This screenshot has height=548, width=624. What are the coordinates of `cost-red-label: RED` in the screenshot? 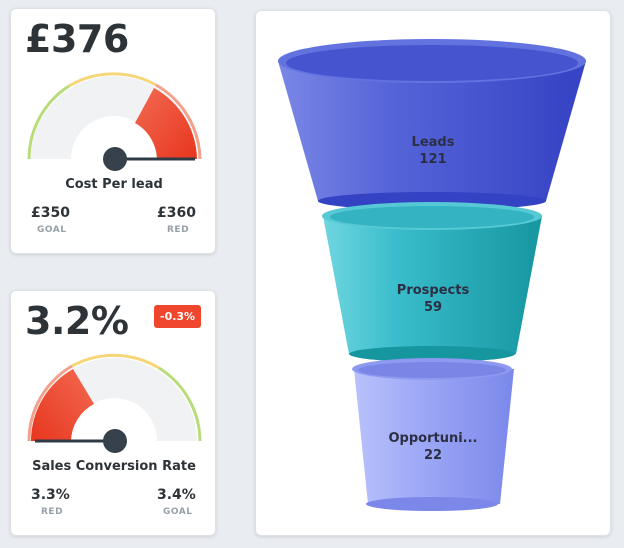 It's located at (178, 230).